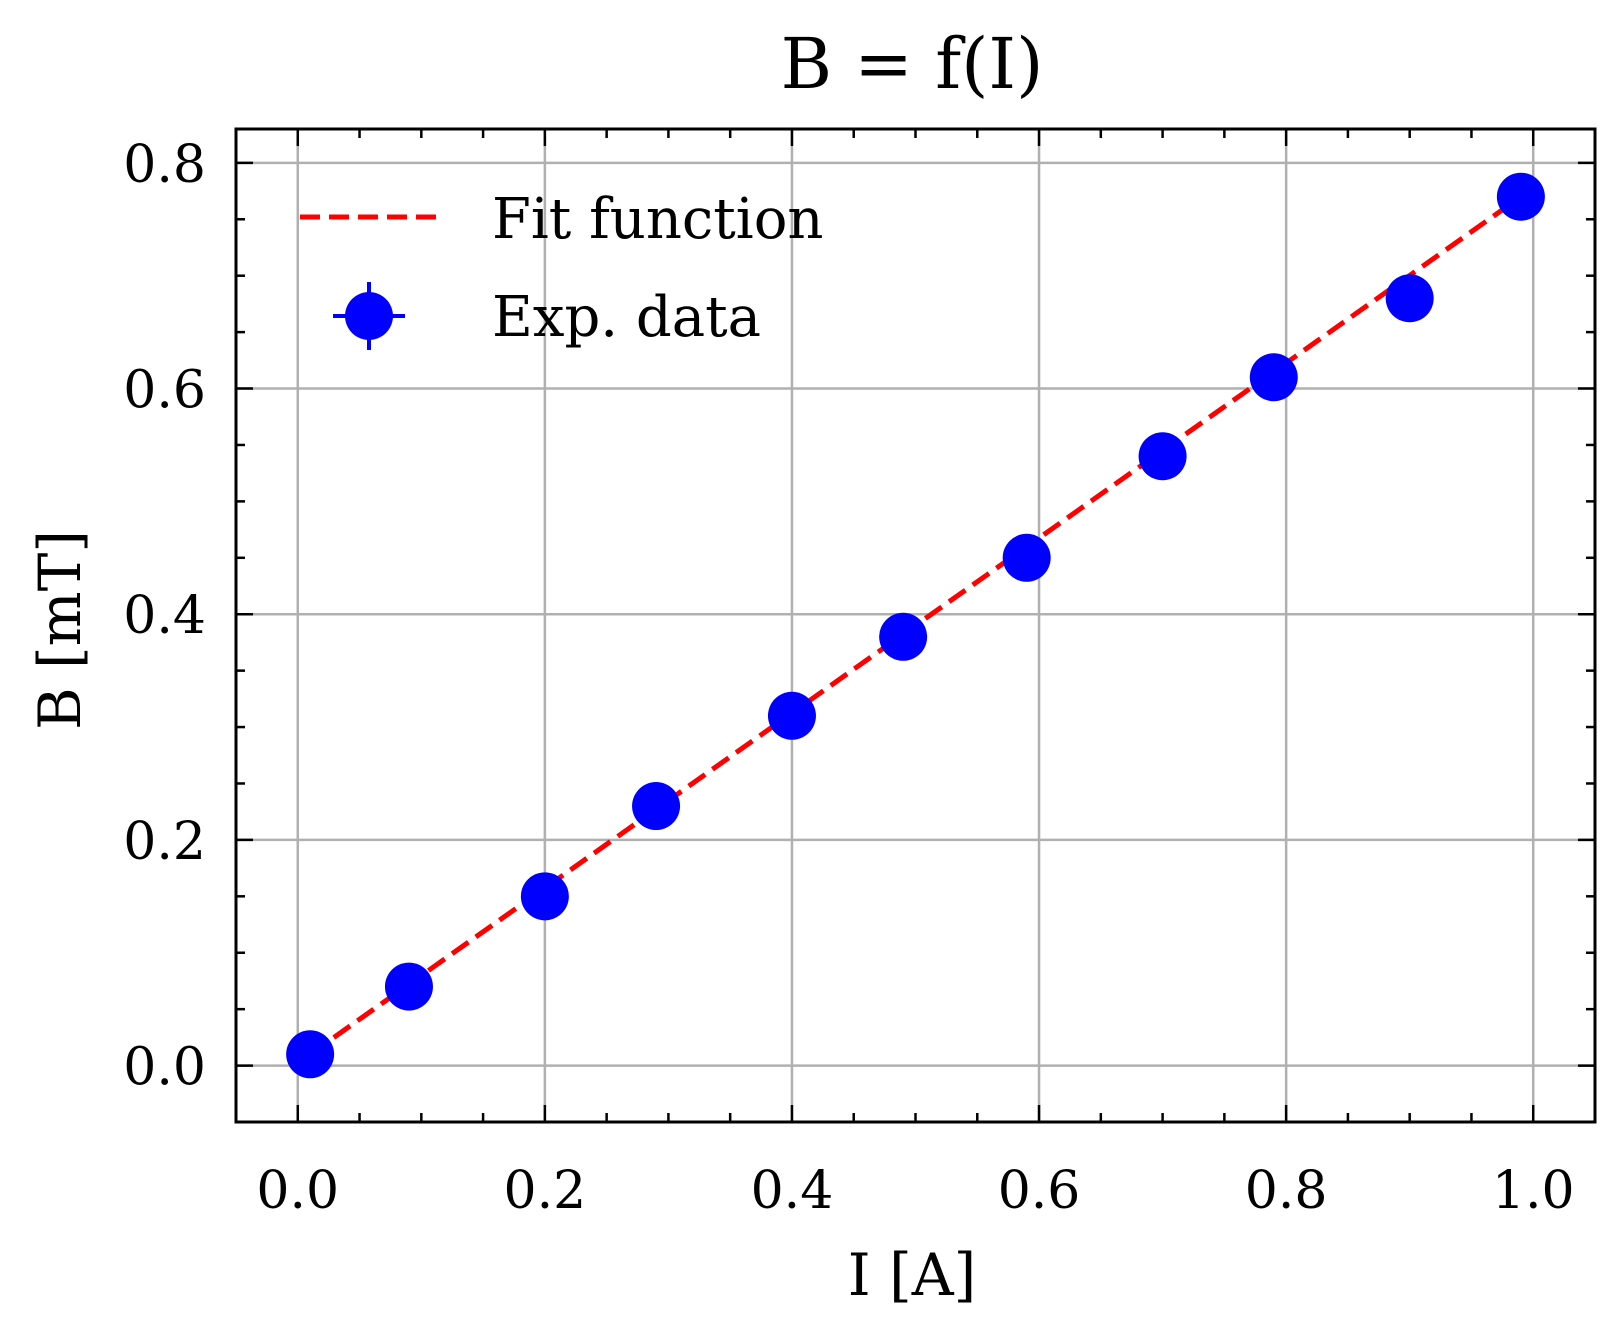  What do you see at coordinates (792, 1191) in the screenshot?
I see `x-tick-label: 0.4` at bounding box center [792, 1191].